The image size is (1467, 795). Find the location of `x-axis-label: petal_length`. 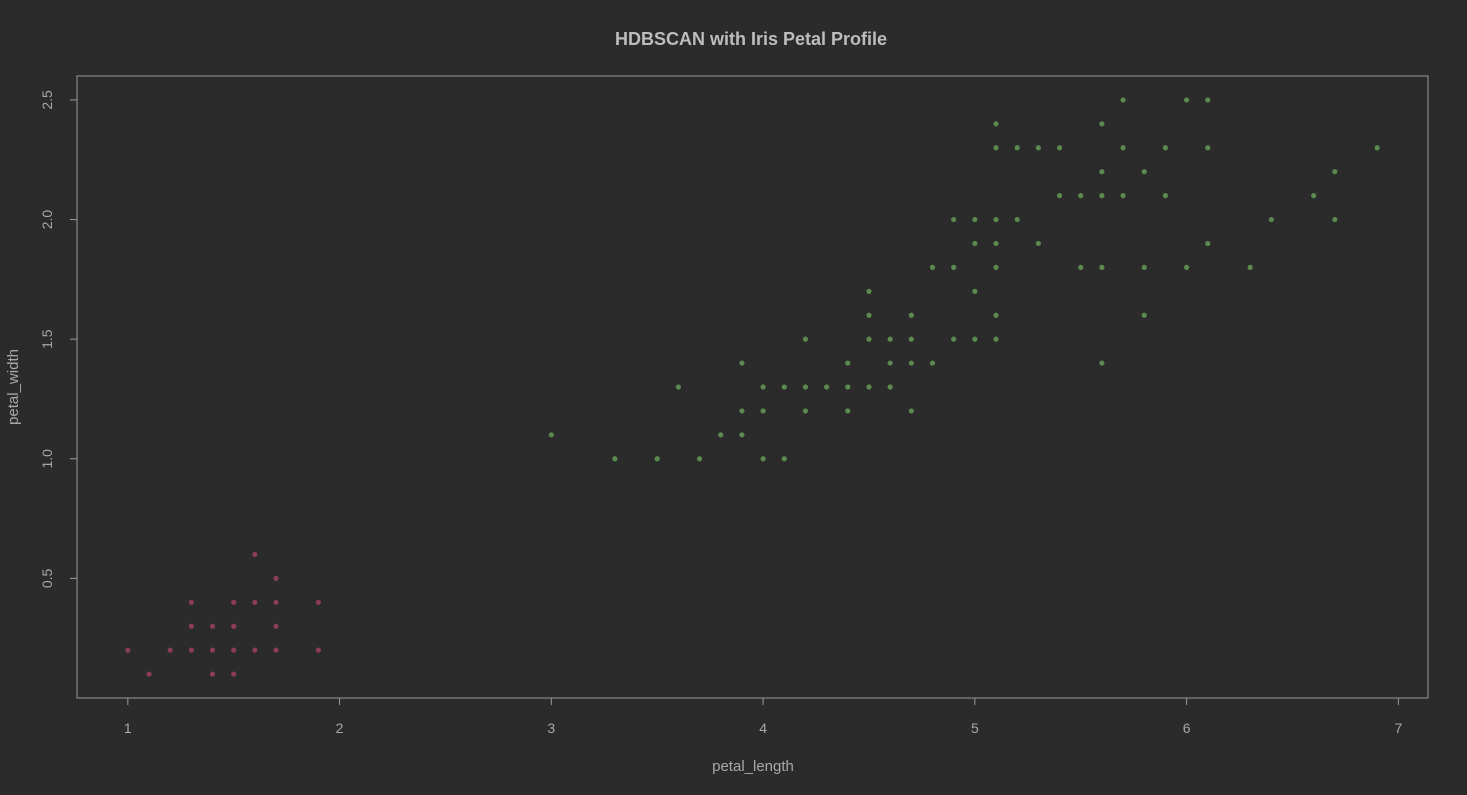

x-axis-label: petal_length is located at coordinates (753, 766).